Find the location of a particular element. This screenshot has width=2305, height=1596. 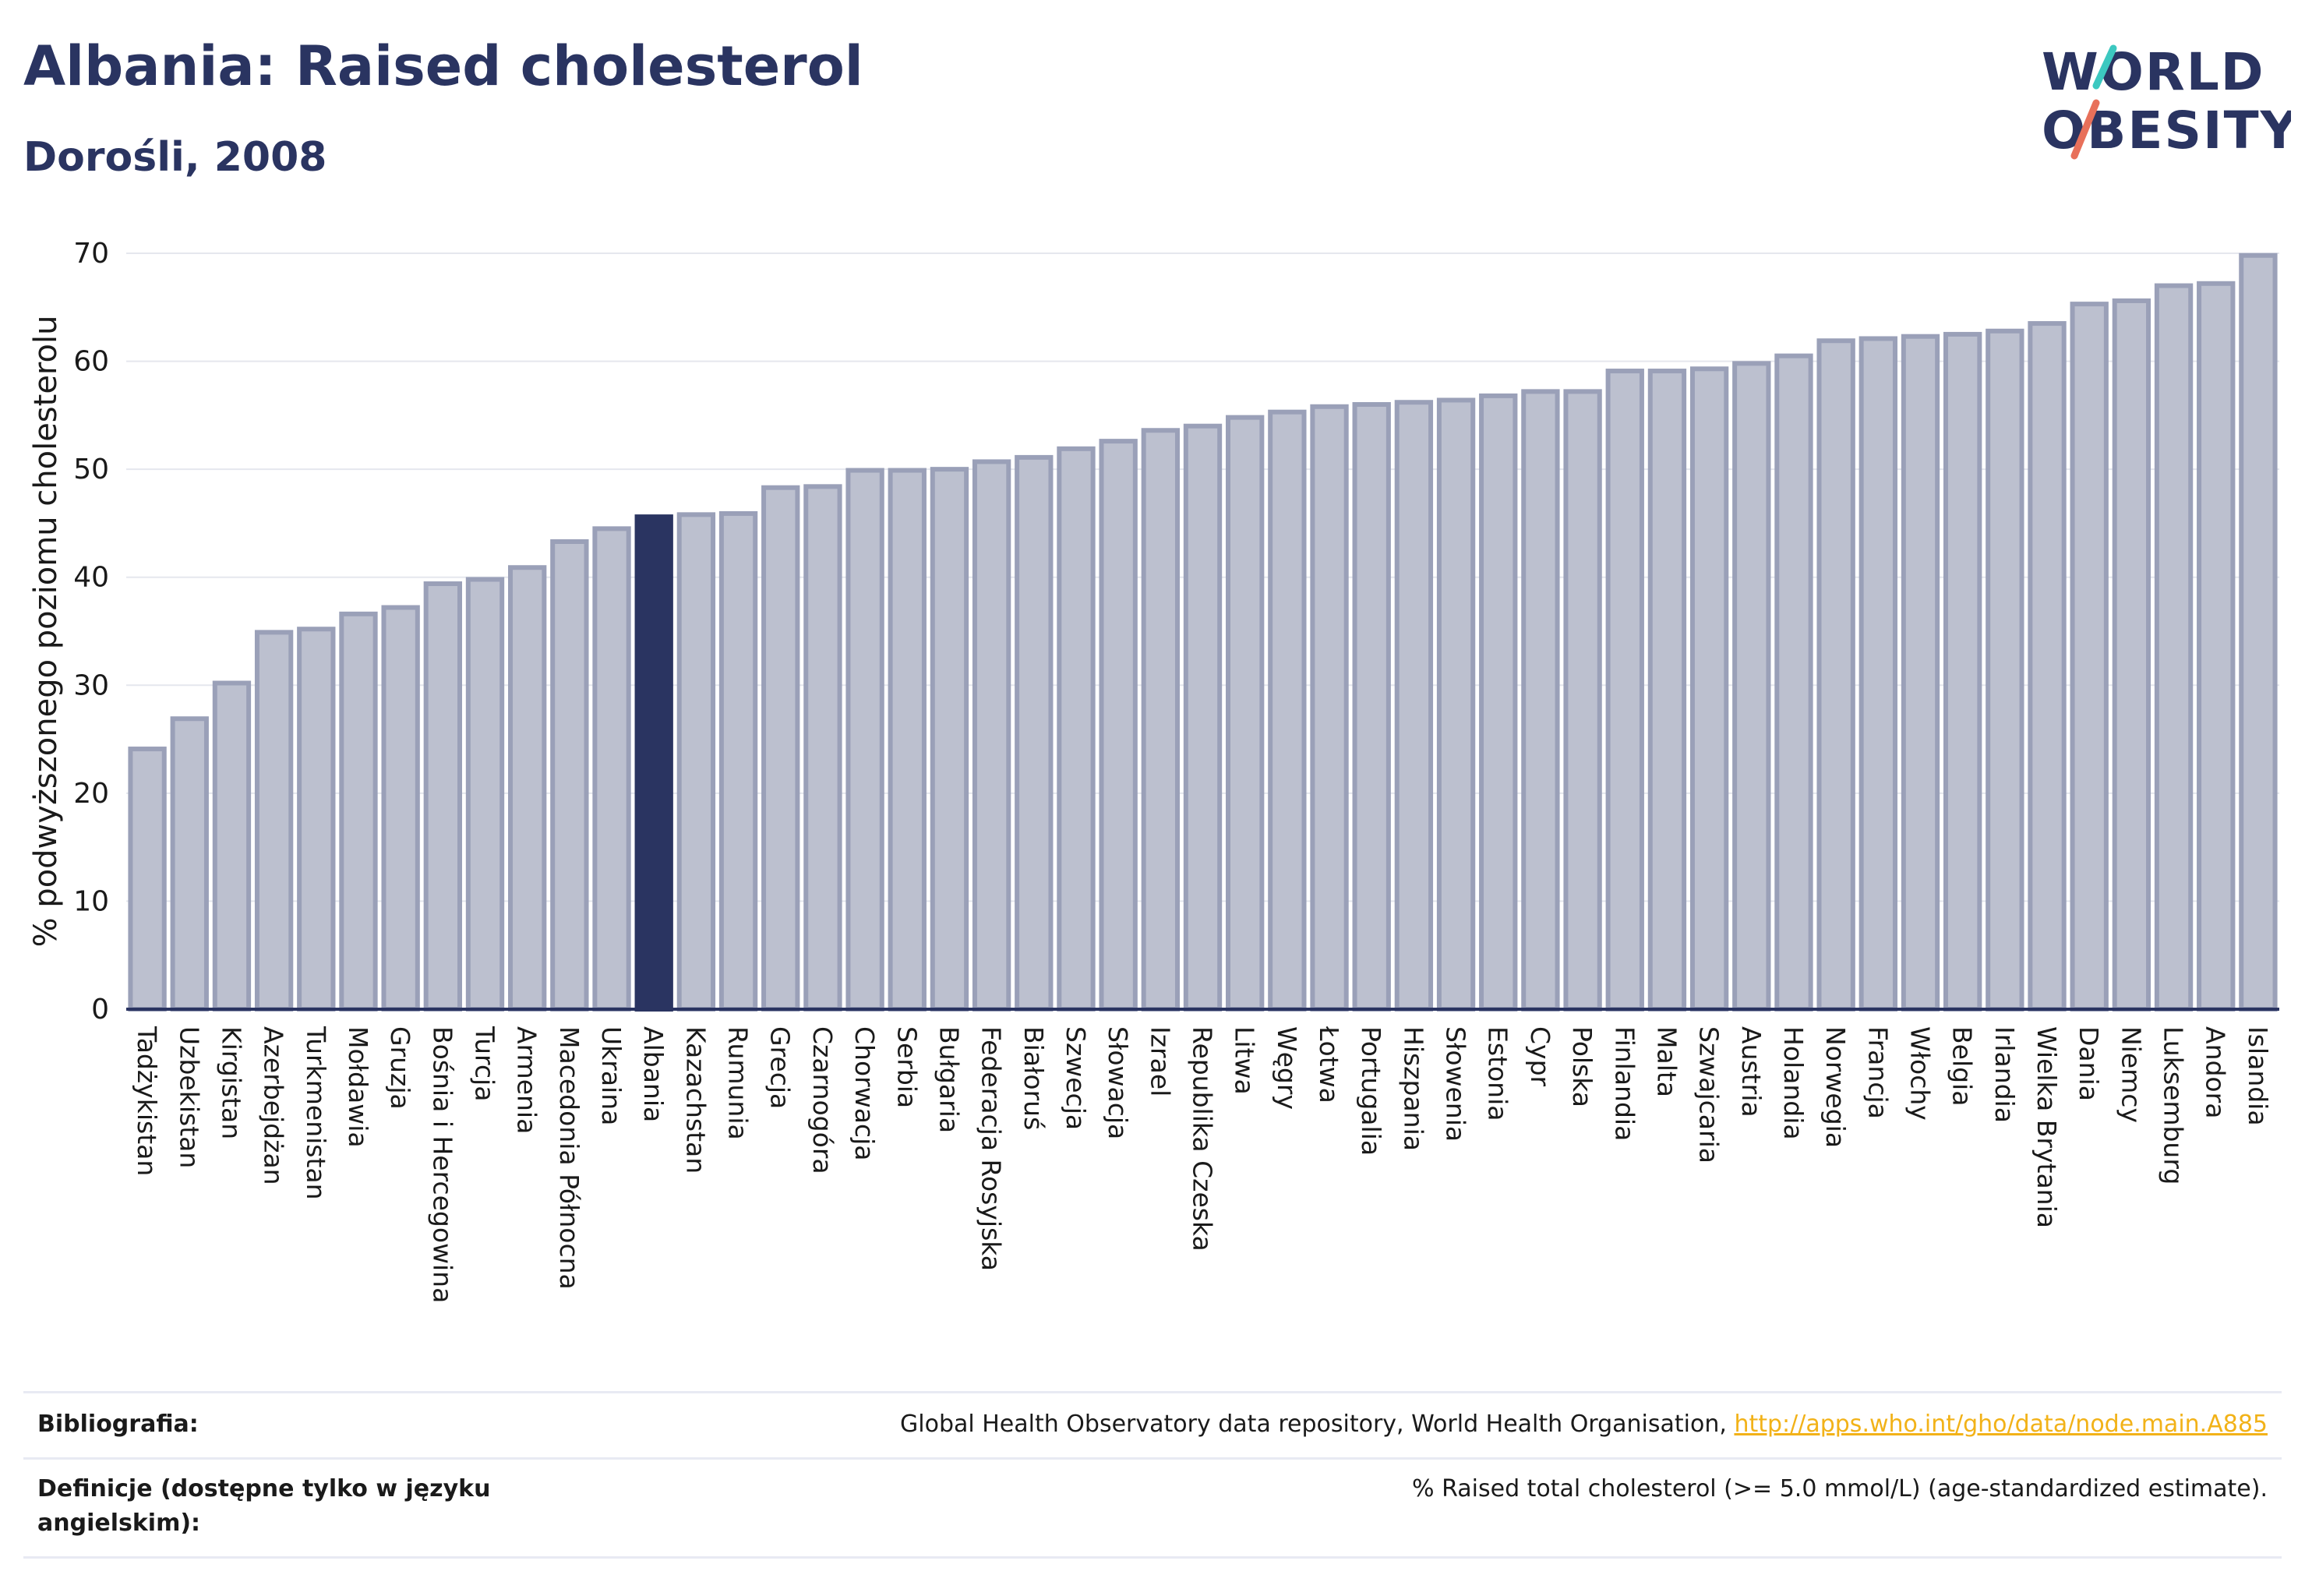

x-tick-label: Chorwacja is located at coordinates (864, 1093).